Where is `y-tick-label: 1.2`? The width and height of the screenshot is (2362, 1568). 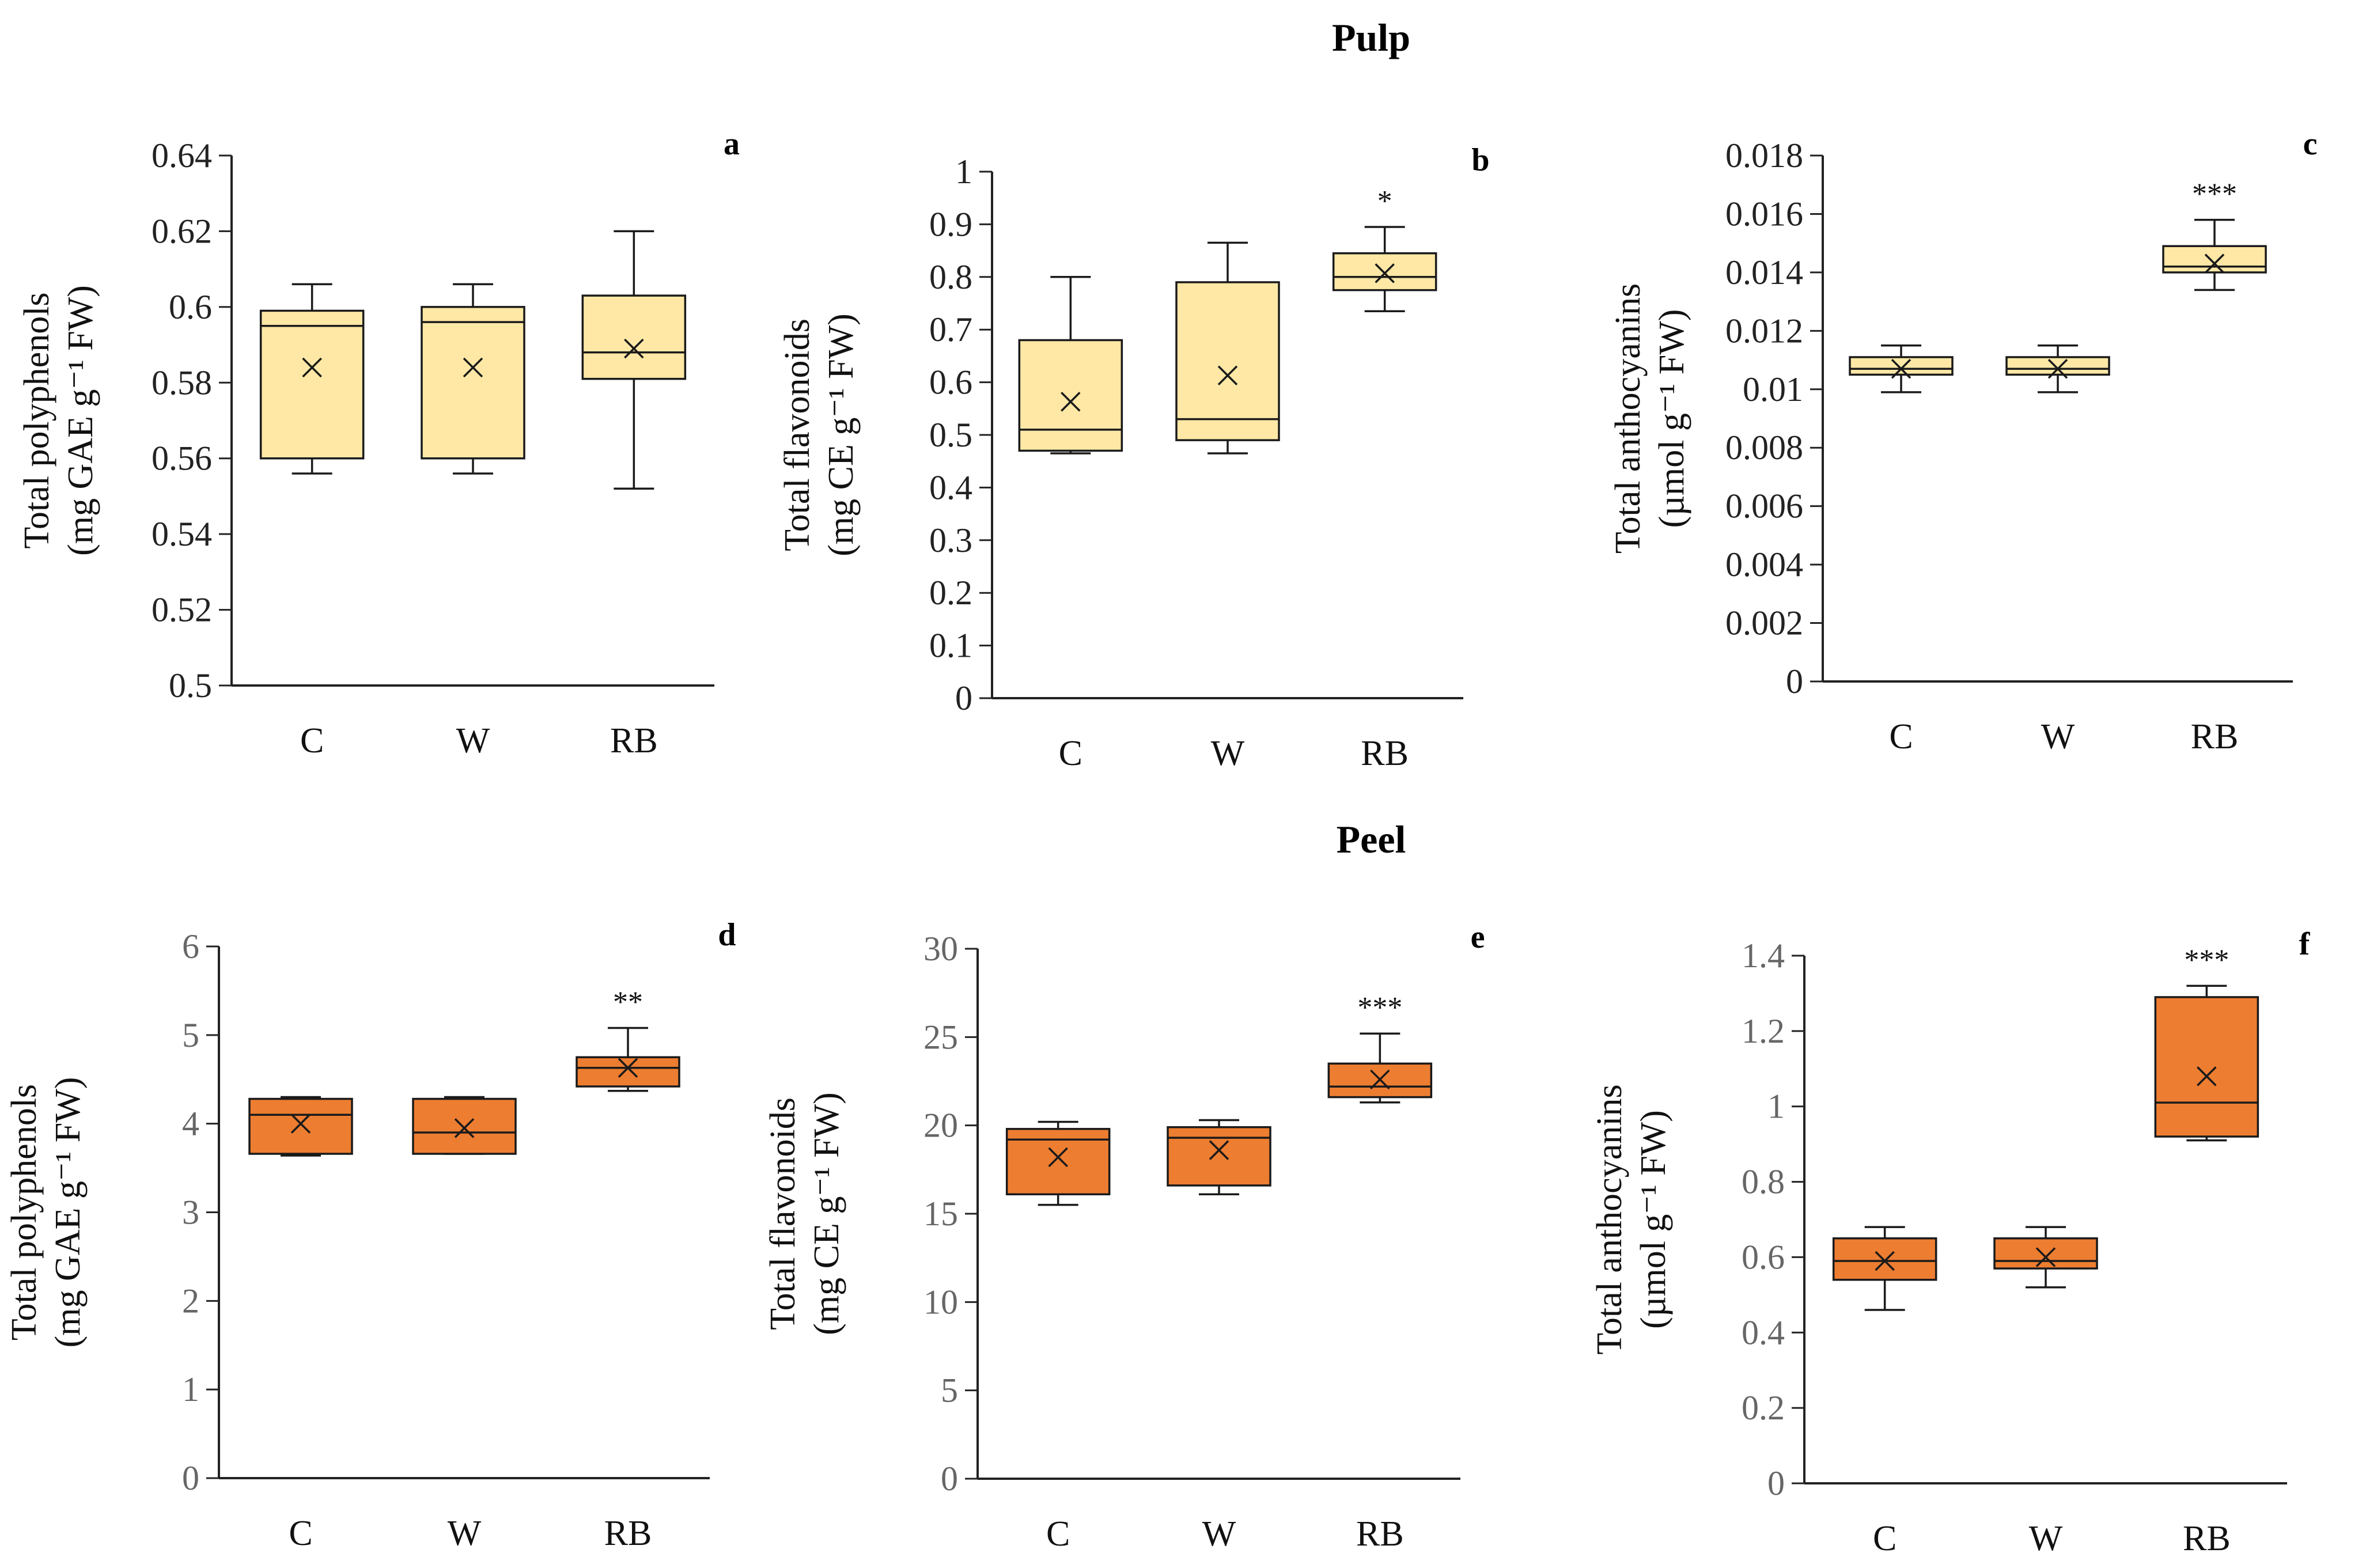 y-tick-label: 1.2 is located at coordinates (1763, 1031).